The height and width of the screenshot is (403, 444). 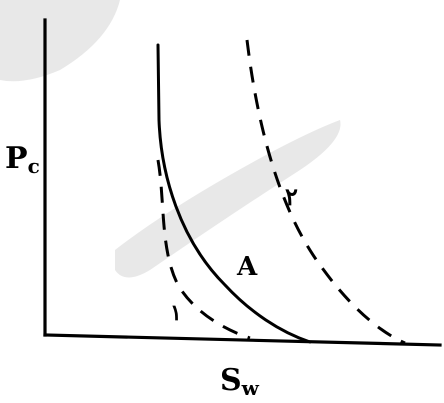 What do you see at coordinates (291, 196) in the screenshot?
I see `curve-2-label: ۲` at bounding box center [291, 196].